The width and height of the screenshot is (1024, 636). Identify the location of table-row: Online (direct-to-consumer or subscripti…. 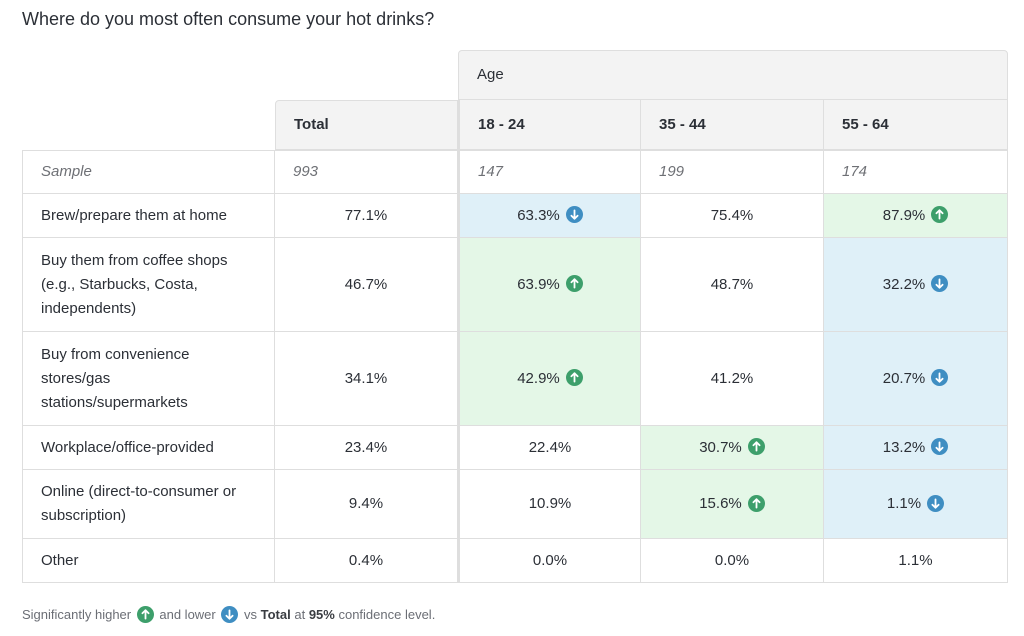
(515, 504).